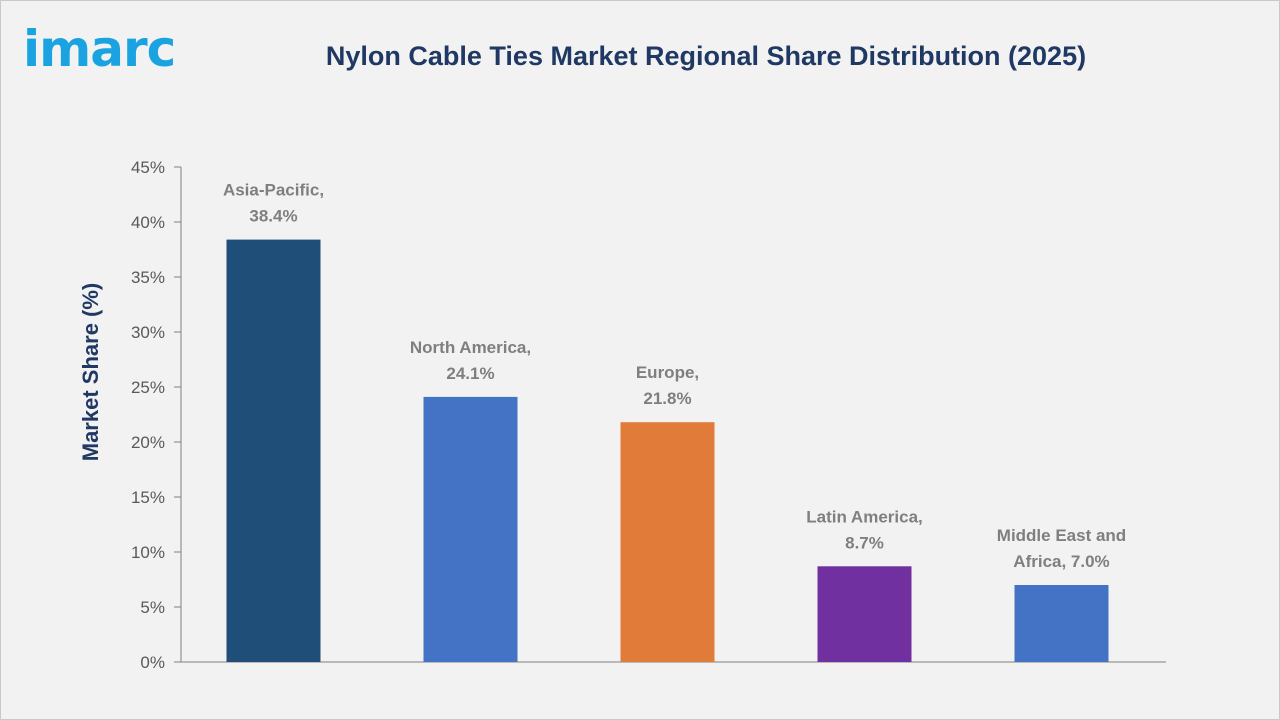 The width and height of the screenshot is (1280, 720). What do you see at coordinates (470, 347) in the screenshot?
I see `data-label: North America,` at bounding box center [470, 347].